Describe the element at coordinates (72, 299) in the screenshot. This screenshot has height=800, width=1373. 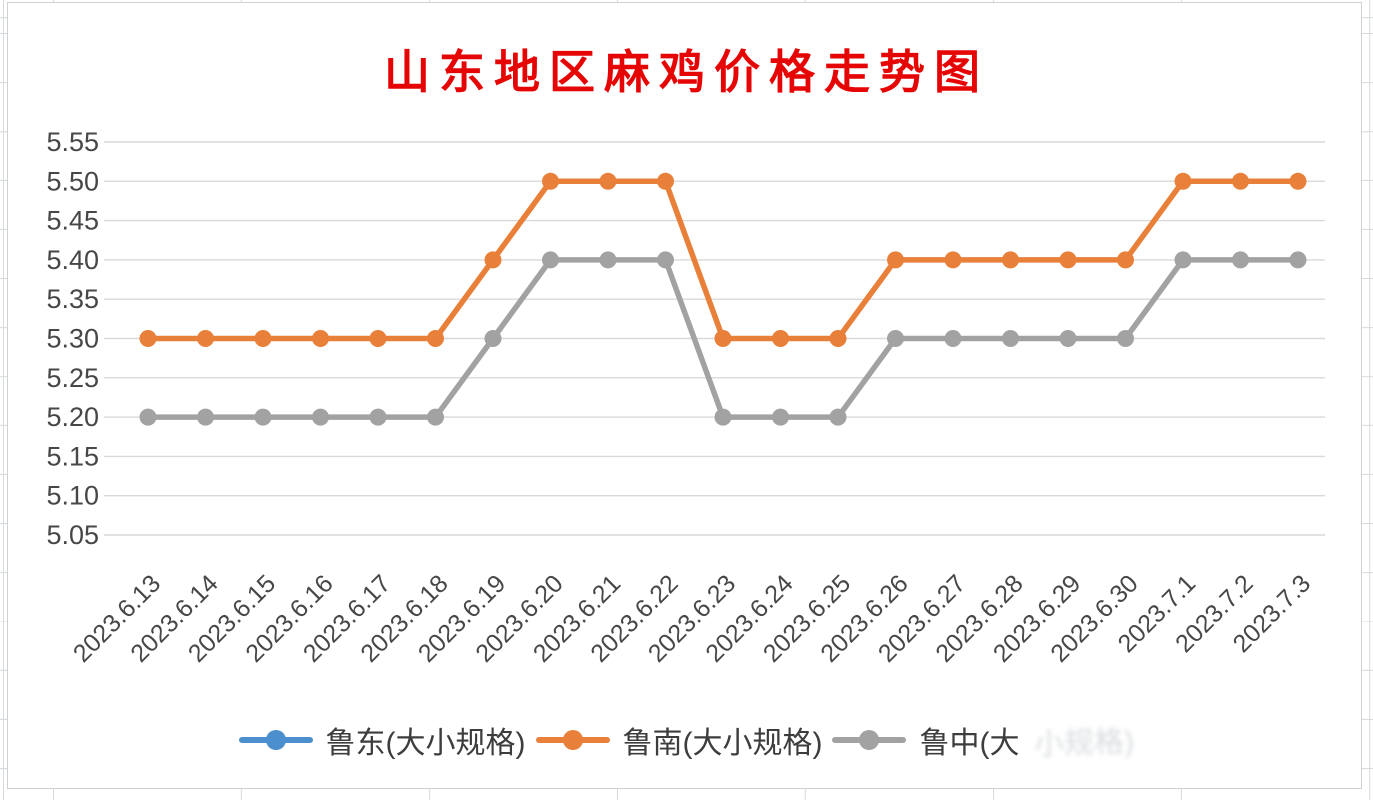
I see `y-tick-label: 5.35` at that location.